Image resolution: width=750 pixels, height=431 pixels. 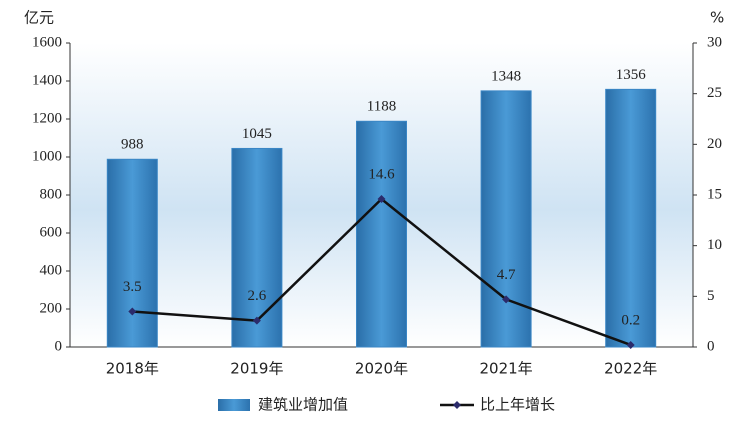 I want to click on y2-tick-label: 30, so click(x=714, y=42).